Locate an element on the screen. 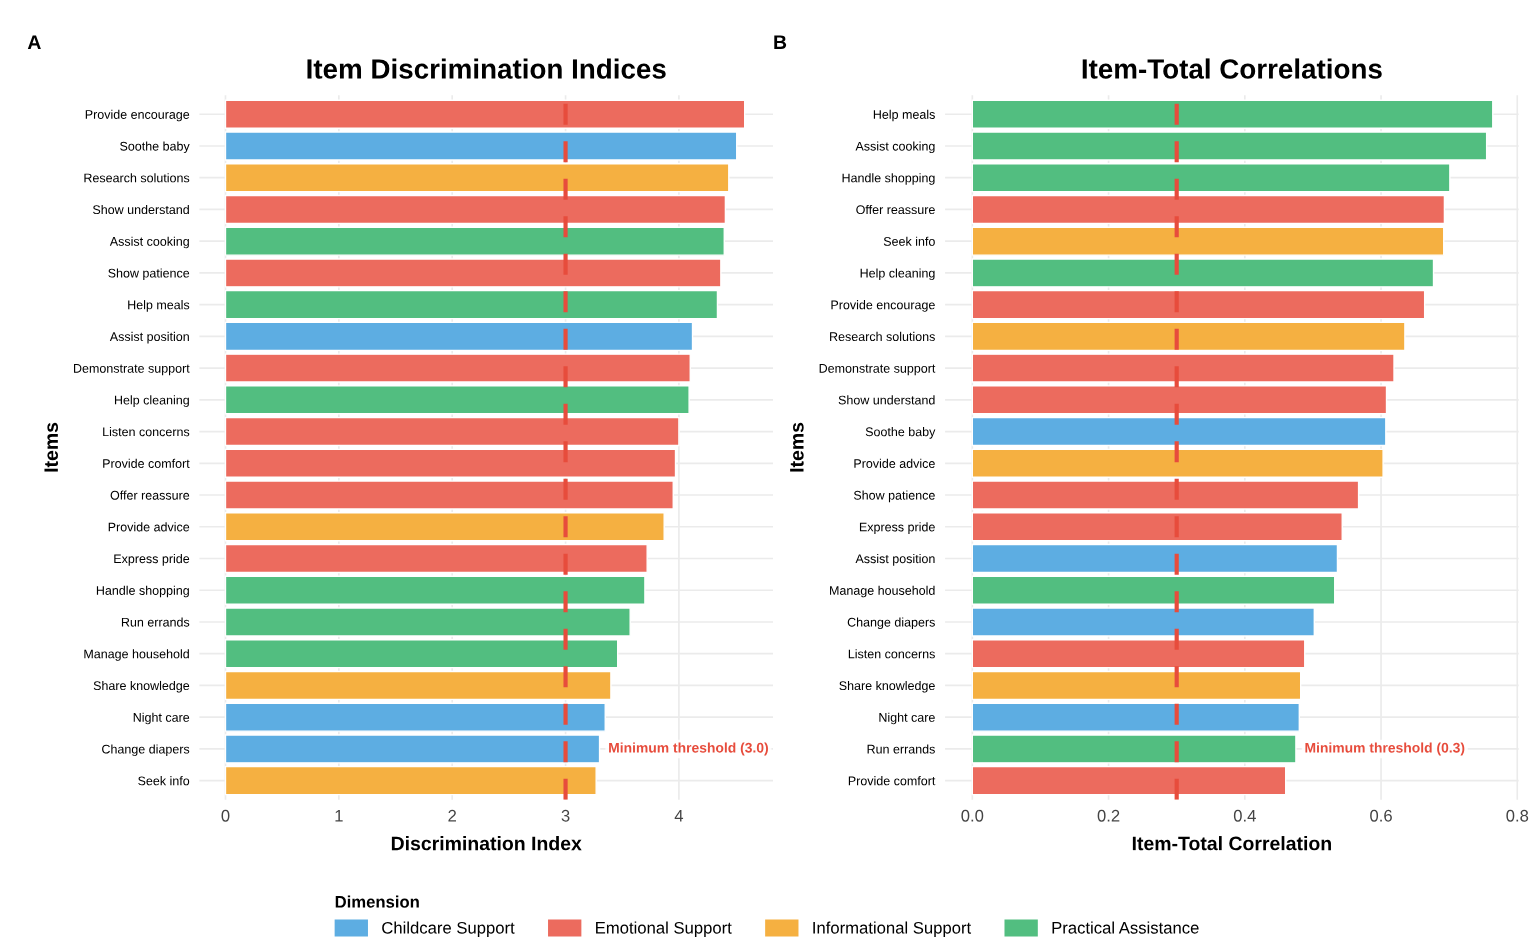  legend-label: Practical Assistance is located at coordinates (1125, 927).